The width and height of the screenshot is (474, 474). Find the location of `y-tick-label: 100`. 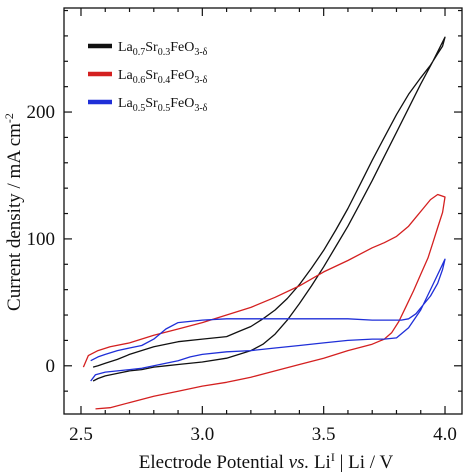

y-tick-label: 100 is located at coordinates (41, 239).